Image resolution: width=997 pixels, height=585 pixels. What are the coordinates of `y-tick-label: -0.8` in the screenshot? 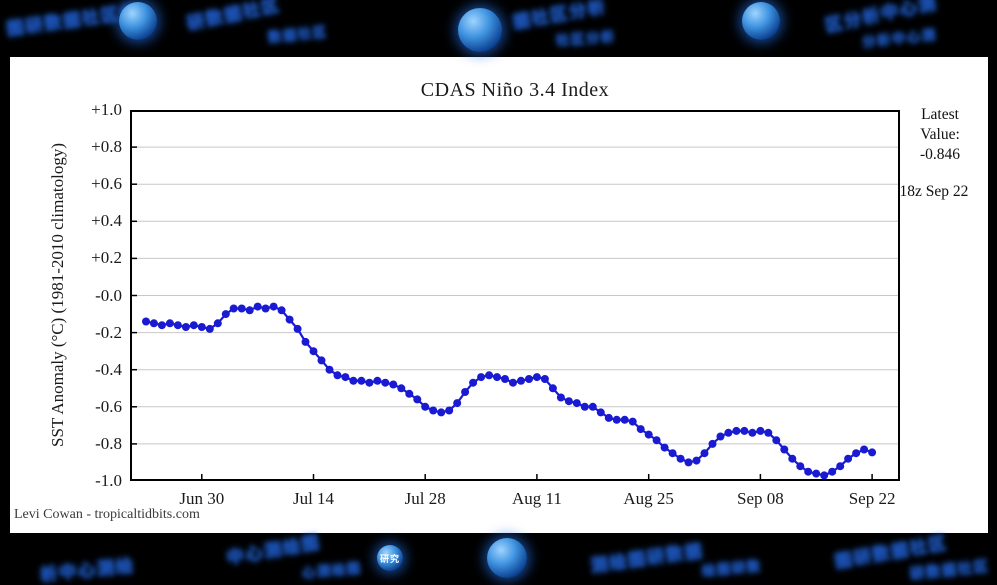 It's located at (108, 443).